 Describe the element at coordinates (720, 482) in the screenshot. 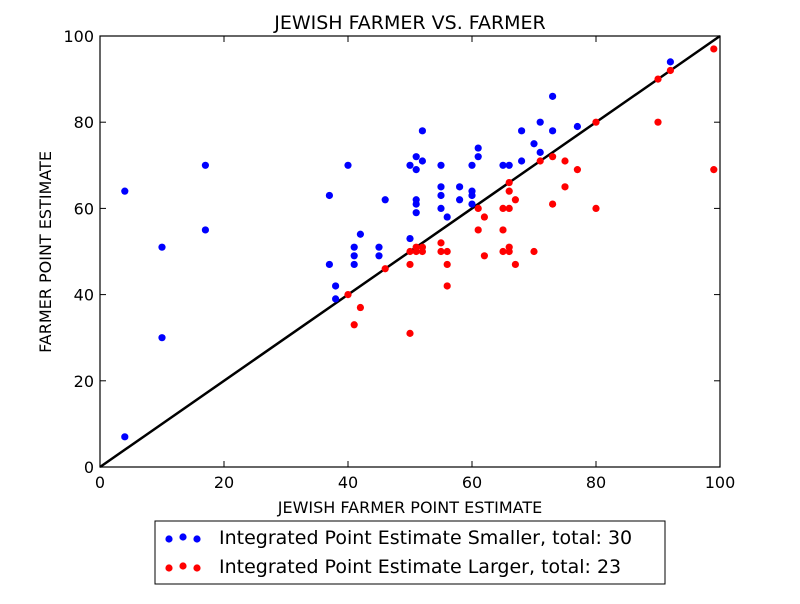

I see `x-tick-label: 100` at that location.